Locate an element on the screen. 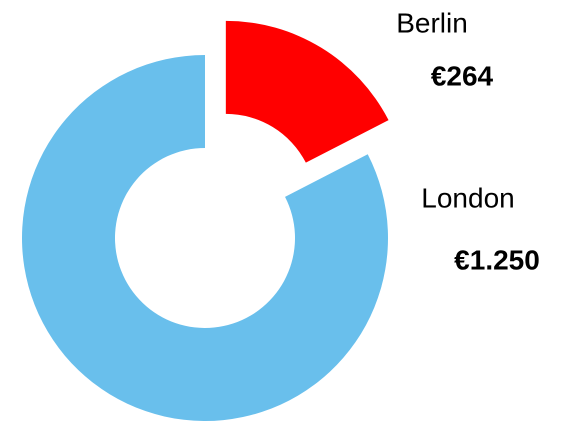 This screenshot has height=423, width=585. slice-label: Berlin is located at coordinates (432, 22).